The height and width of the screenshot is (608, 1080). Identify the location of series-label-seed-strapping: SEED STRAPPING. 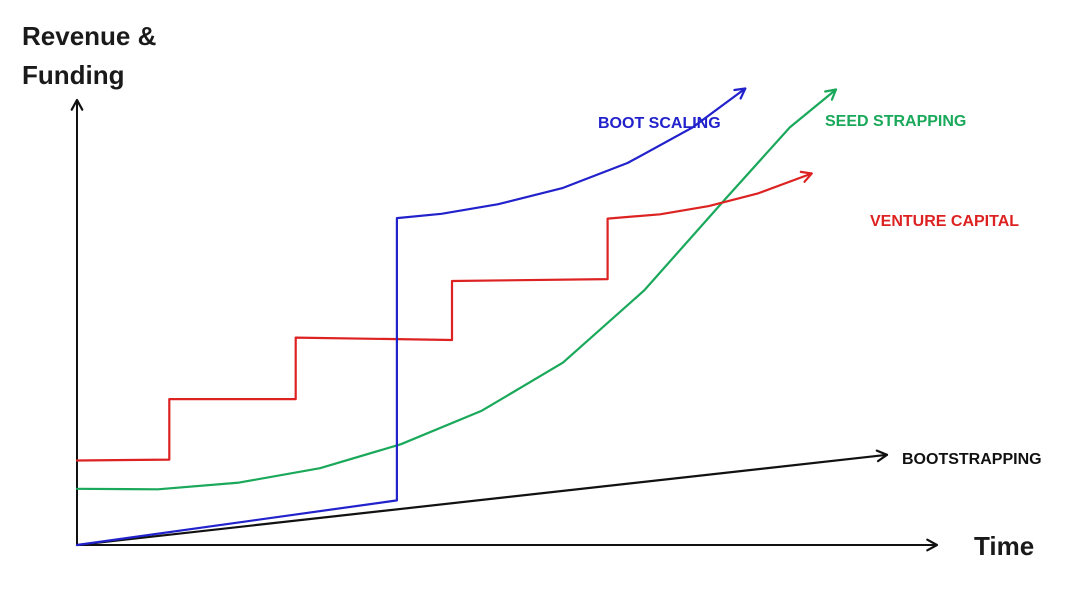
(895, 121).